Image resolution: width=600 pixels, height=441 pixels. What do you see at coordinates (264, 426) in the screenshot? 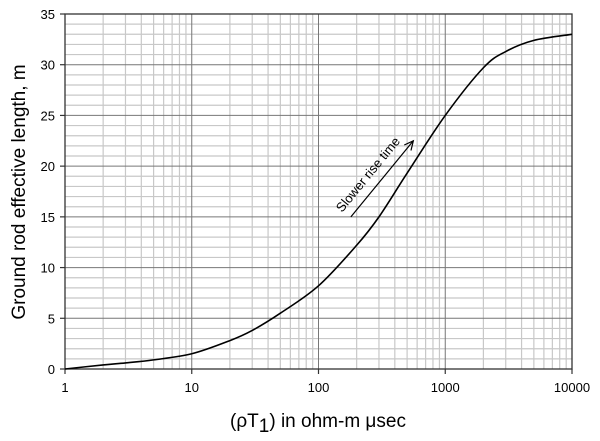
I see `x-axis-title-subscript: 1` at bounding box center [264, 426].